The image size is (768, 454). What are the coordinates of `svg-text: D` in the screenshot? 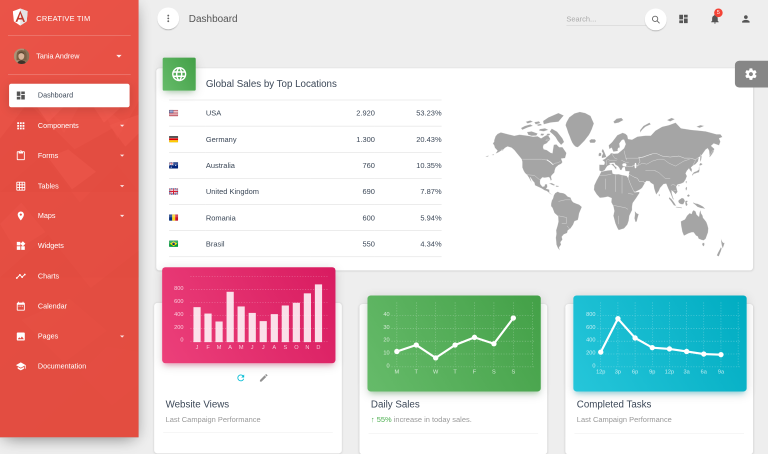 It's located at (318, 348).